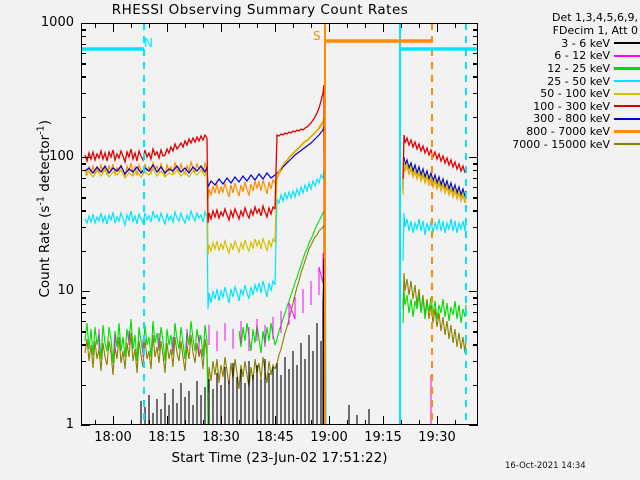 This screenshot has height=480, width=640. Describe the element at coordinates (627, 118) in the screenshot. I see `legend-swatch-300-800keV` at that location.